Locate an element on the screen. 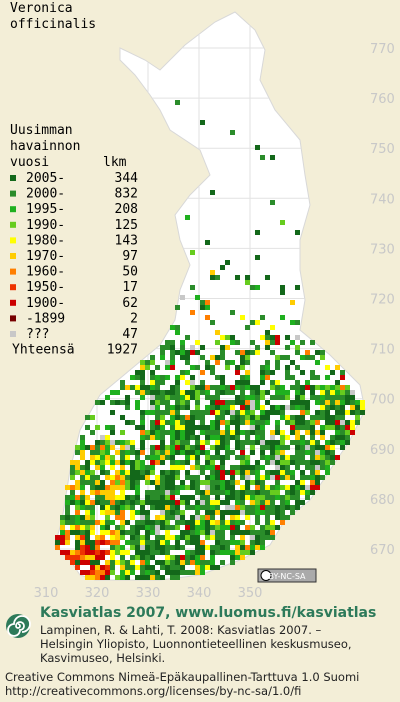  legend-swatch is located at coordinates (13, 271).